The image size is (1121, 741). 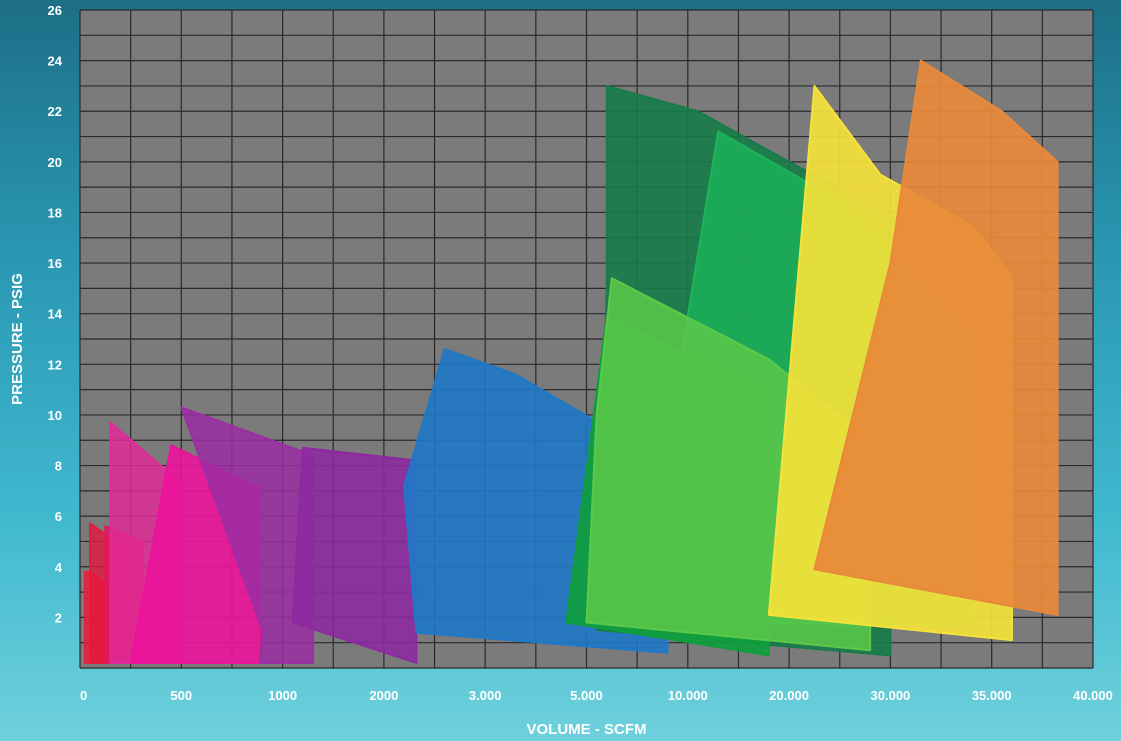 I want to click on x-tick-label: 10.000, so click(x=688, y=695).